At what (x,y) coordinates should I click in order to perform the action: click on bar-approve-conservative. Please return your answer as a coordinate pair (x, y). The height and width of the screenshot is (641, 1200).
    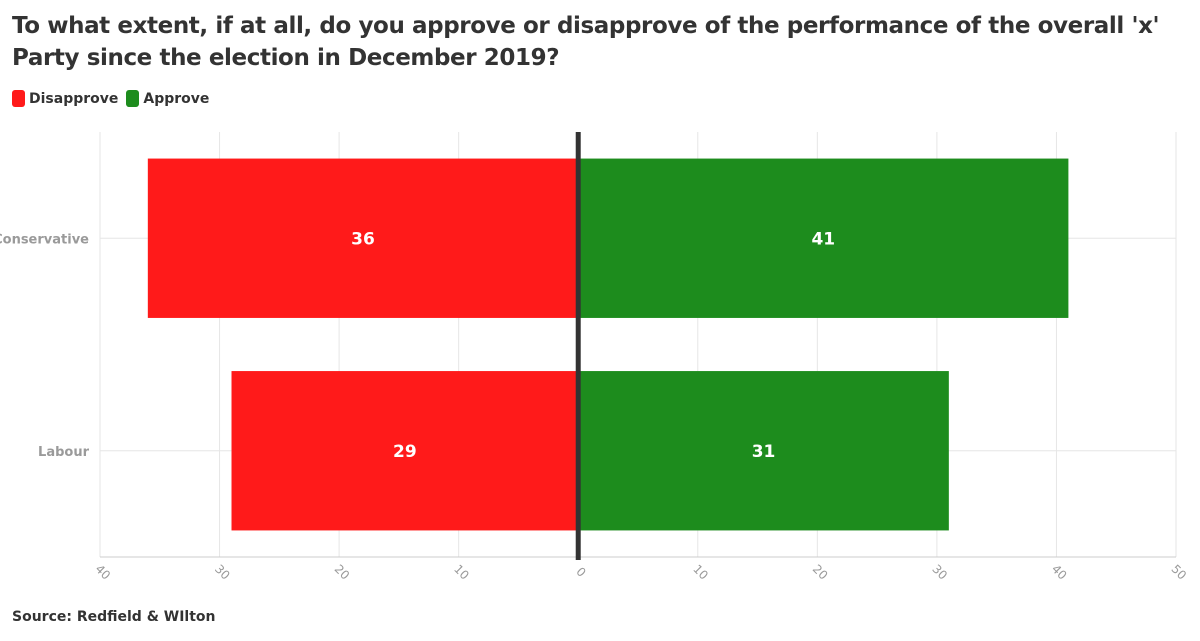
    Looking at the image, I should click on (823, 238).